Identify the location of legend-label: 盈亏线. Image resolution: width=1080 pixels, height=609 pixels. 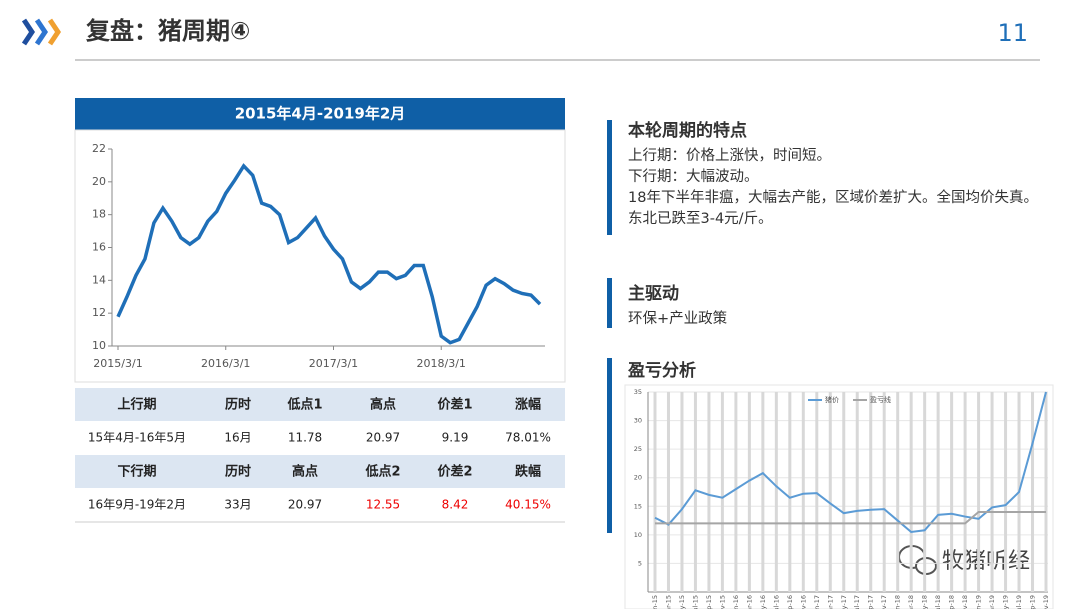
(880, 399).